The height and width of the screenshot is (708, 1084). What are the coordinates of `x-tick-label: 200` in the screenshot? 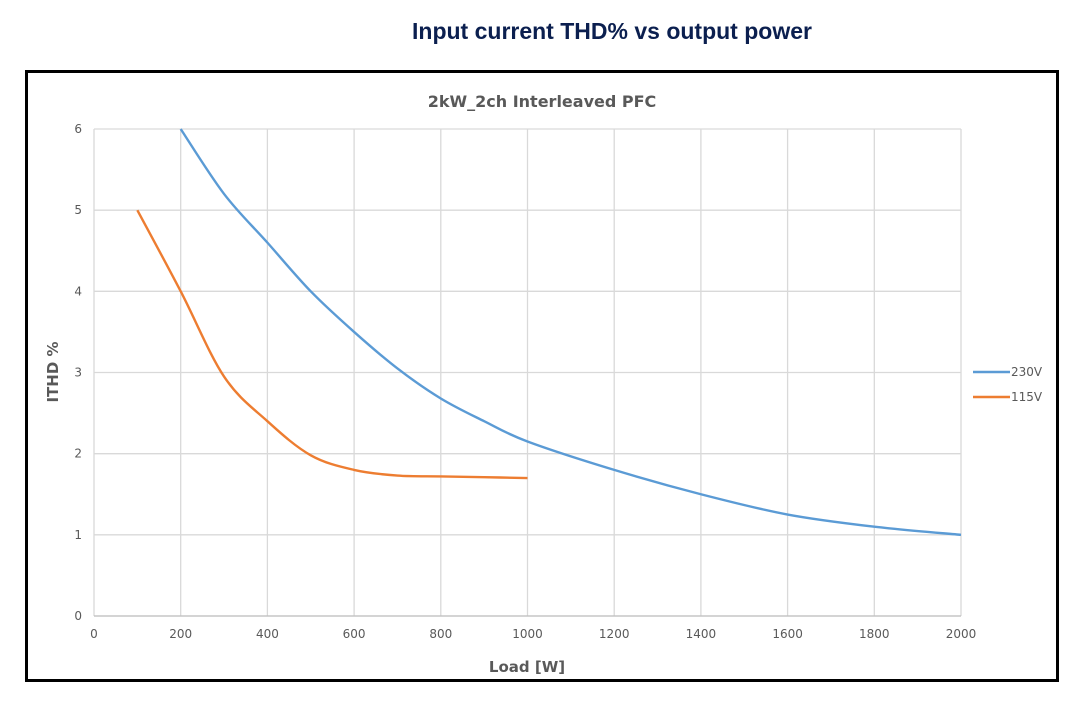 It's located at (180, 634).